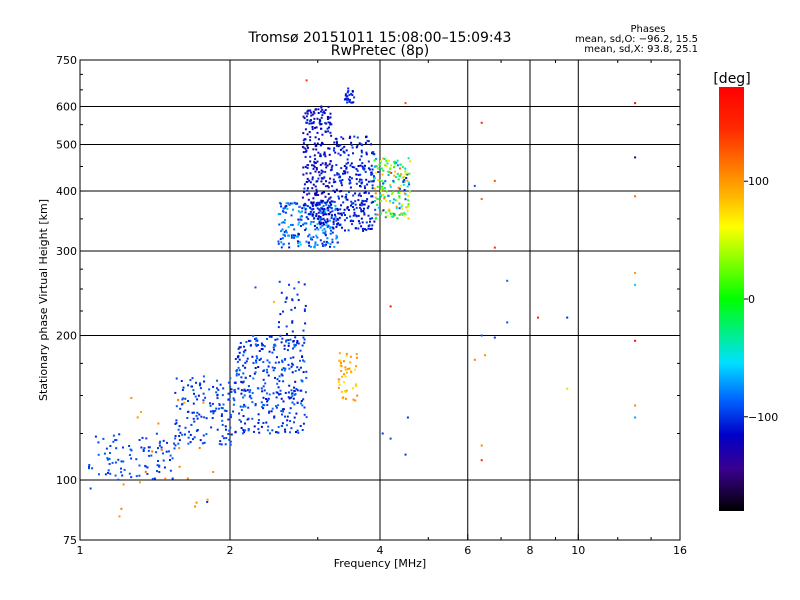 The image size is (800, 600). I want to click on x-tick-label: 2, so click(230, 550).